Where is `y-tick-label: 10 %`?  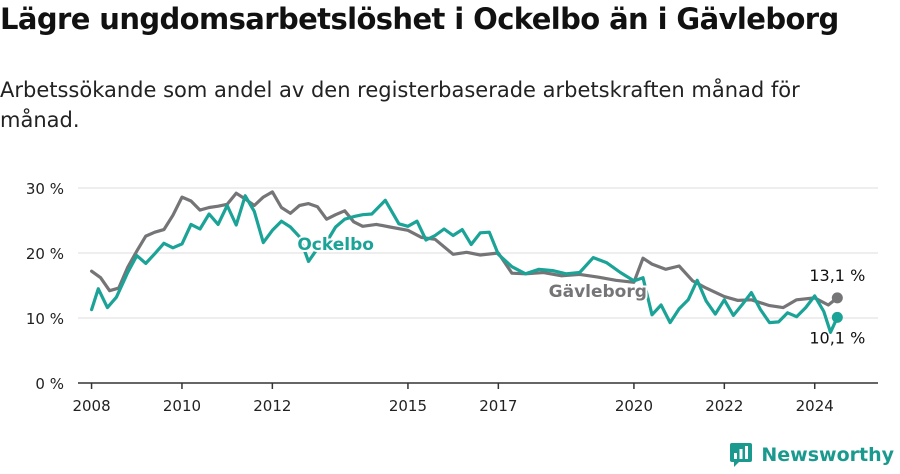
y-tick-label: 10 % is located at coordinates (45, 319).